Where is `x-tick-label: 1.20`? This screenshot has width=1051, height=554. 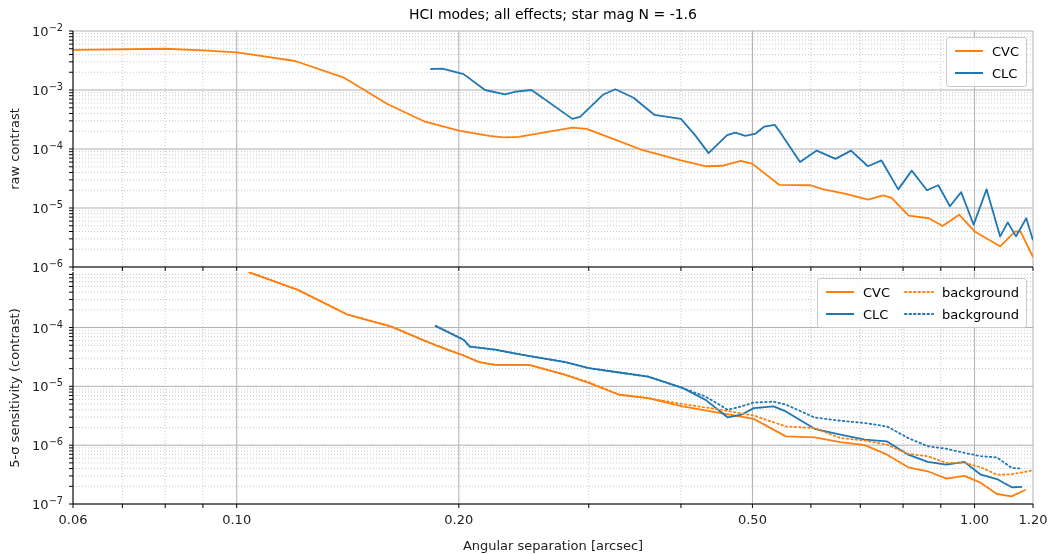 x-tick-label: 1.20 is located at coordinates (1033, 519).